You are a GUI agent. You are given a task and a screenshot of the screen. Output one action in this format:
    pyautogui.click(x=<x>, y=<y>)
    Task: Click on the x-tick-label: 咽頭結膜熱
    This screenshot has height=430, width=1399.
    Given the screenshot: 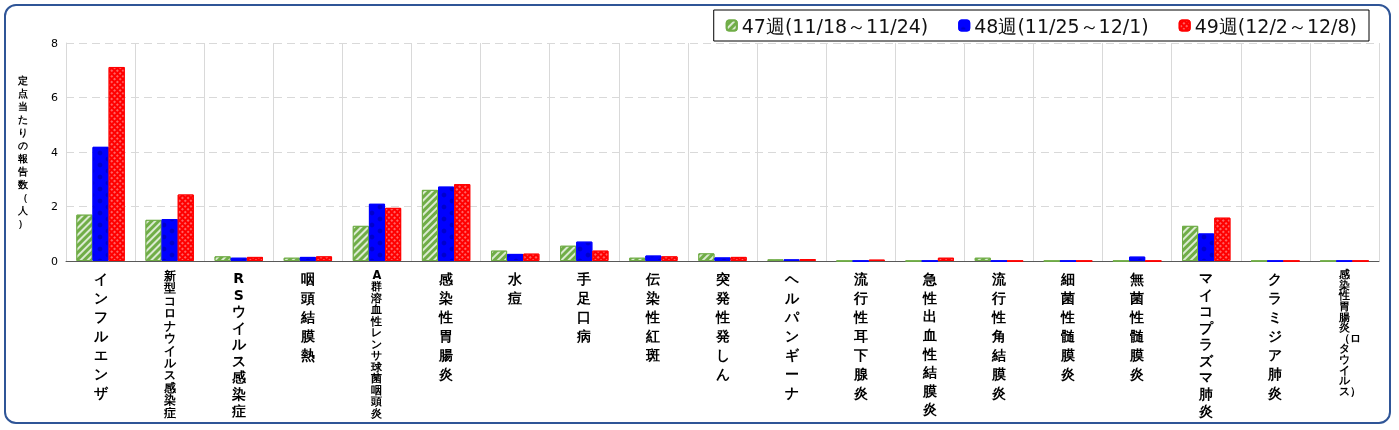 What is the action you would take?
    pyautogui.click(x=308, y=317)
    